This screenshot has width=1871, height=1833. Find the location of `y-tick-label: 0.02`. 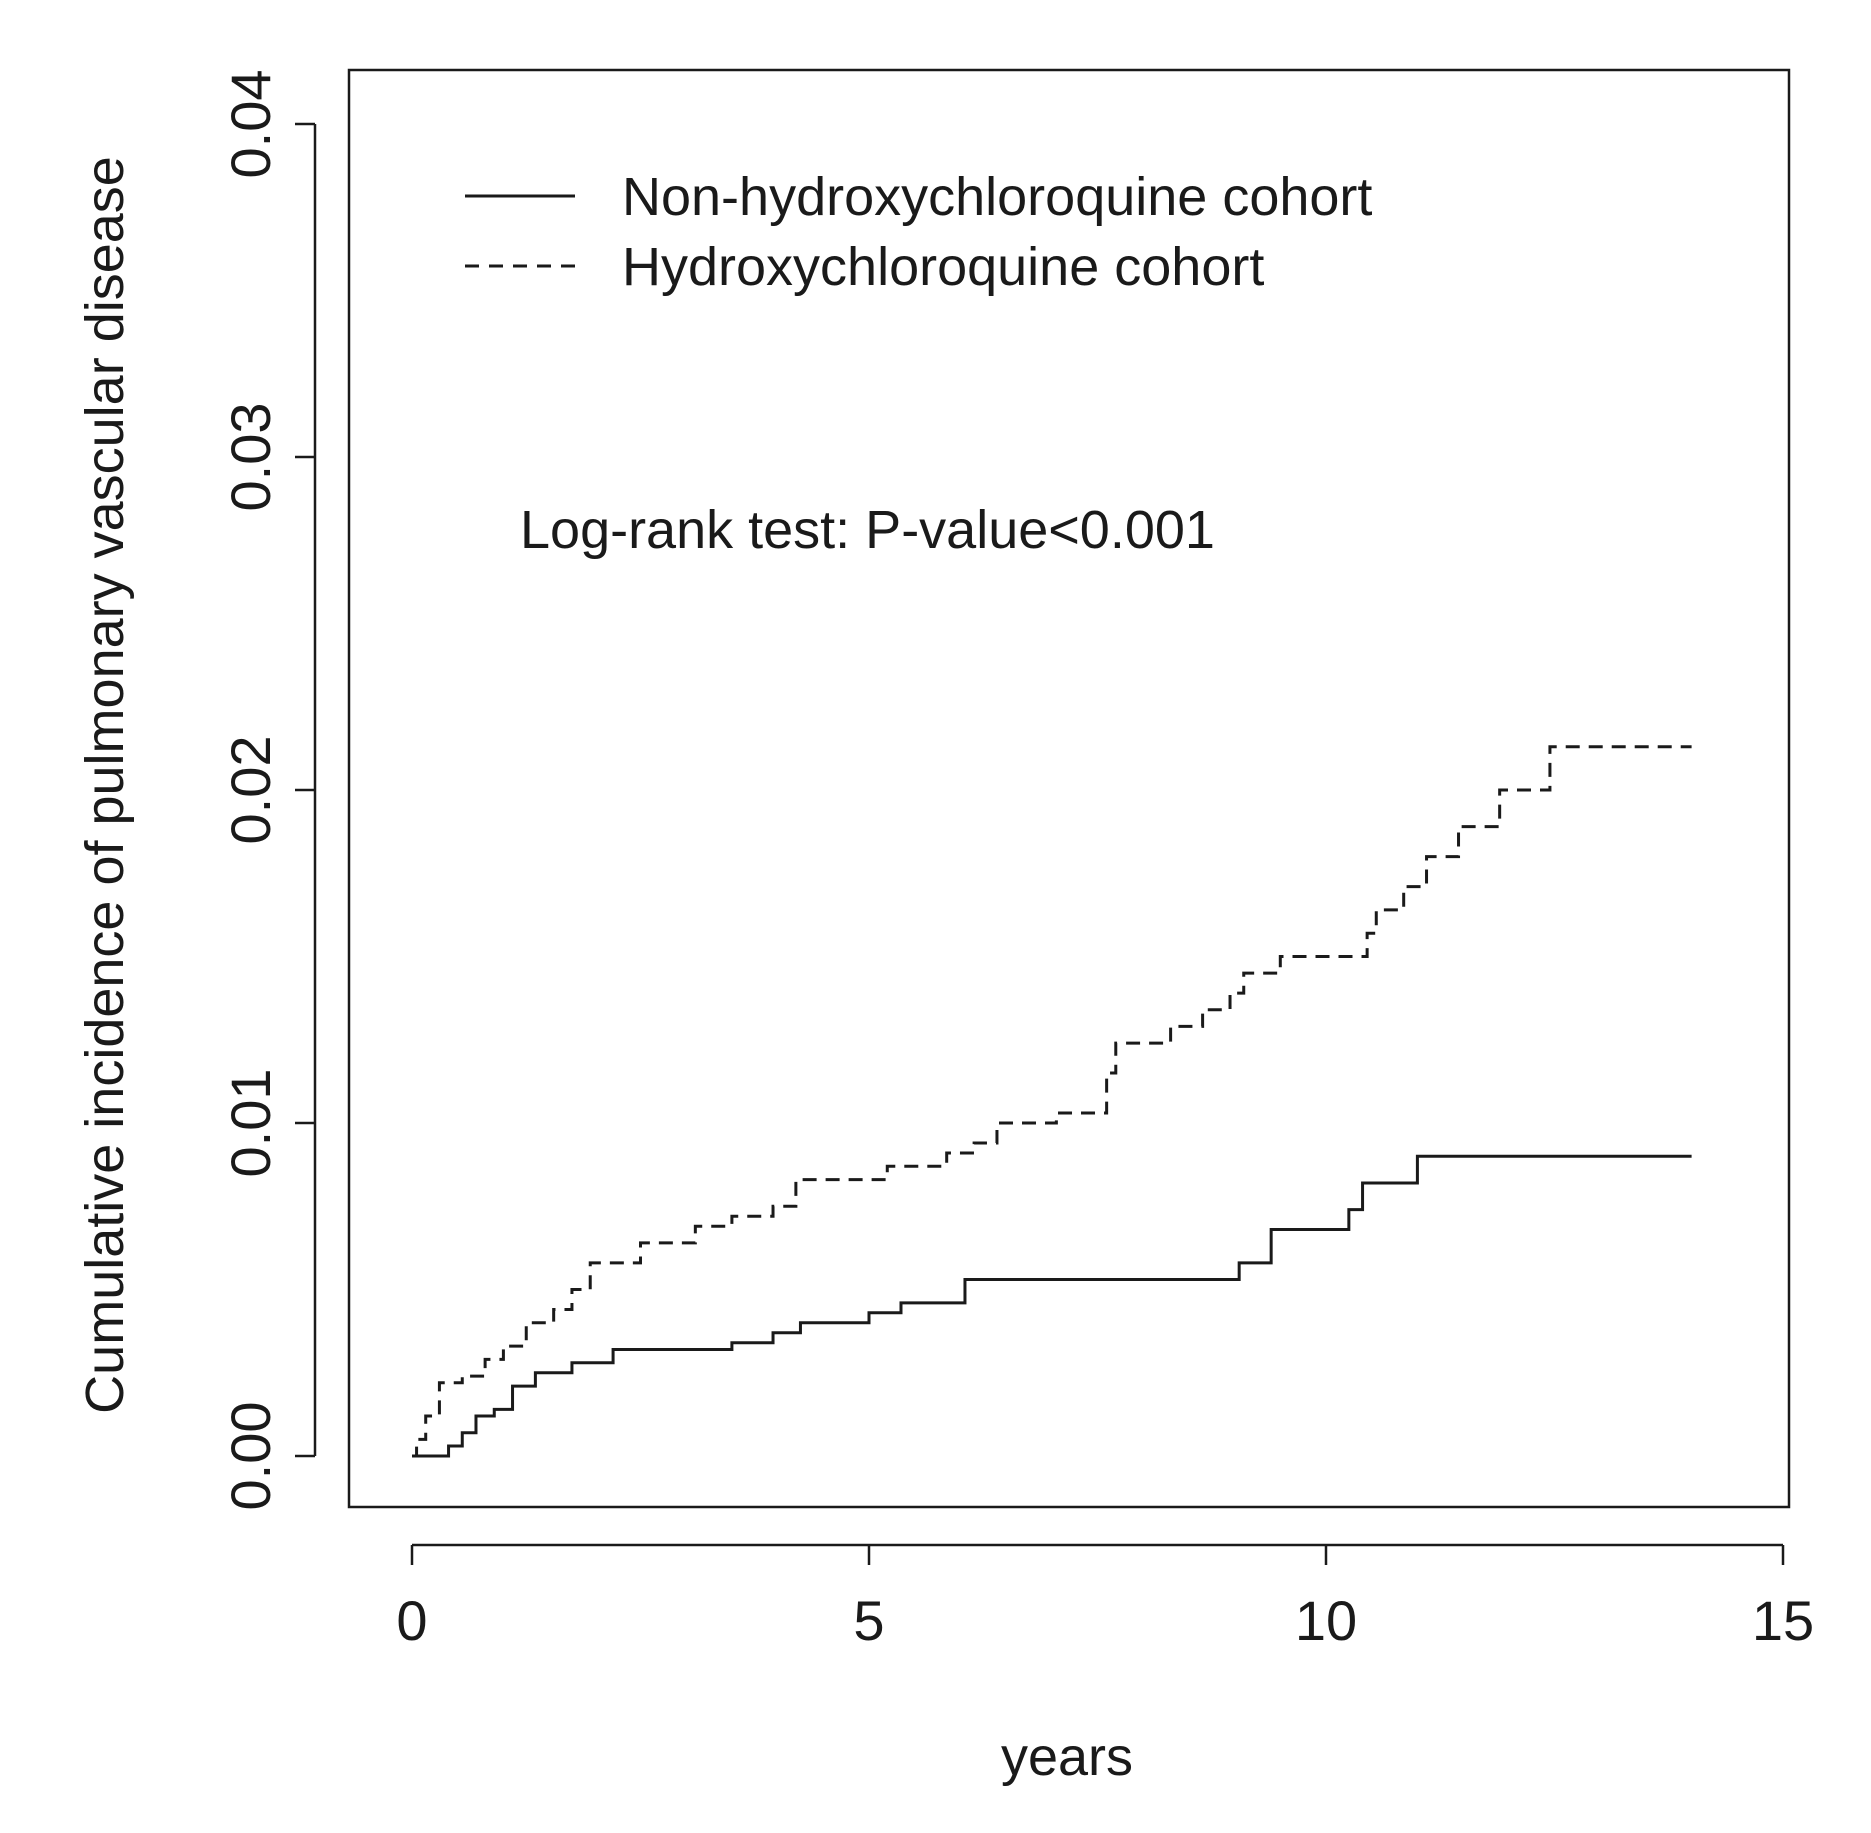

y-tick-label: 0.02 is located at coordinates (250, 790).